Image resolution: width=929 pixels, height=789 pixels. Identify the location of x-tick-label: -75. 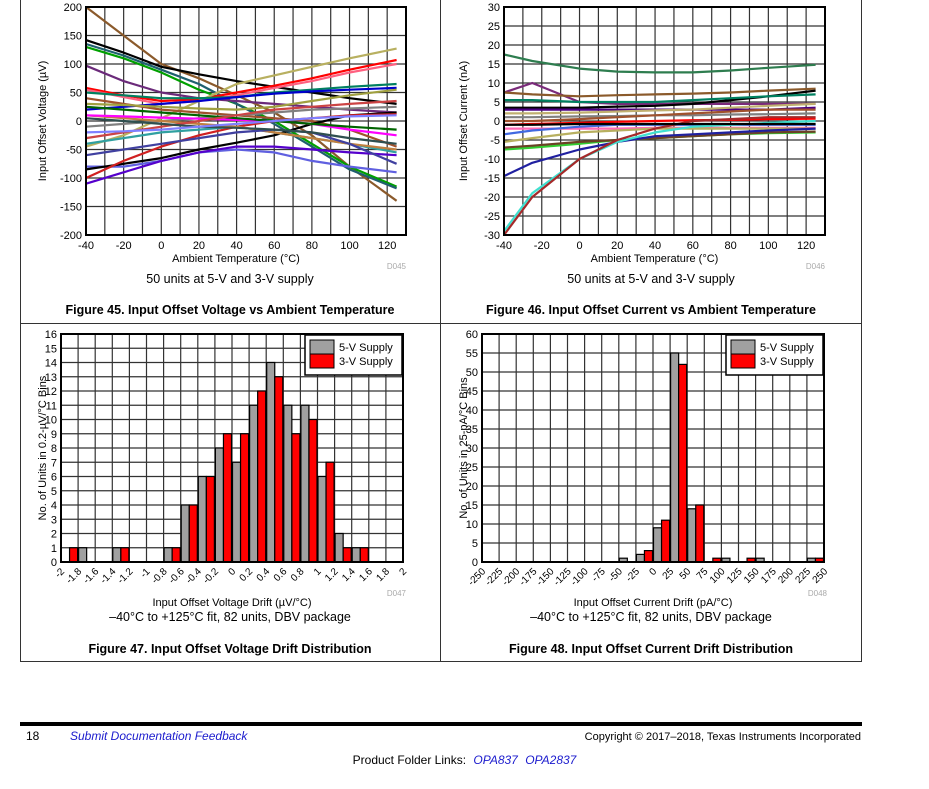
(599, 575).